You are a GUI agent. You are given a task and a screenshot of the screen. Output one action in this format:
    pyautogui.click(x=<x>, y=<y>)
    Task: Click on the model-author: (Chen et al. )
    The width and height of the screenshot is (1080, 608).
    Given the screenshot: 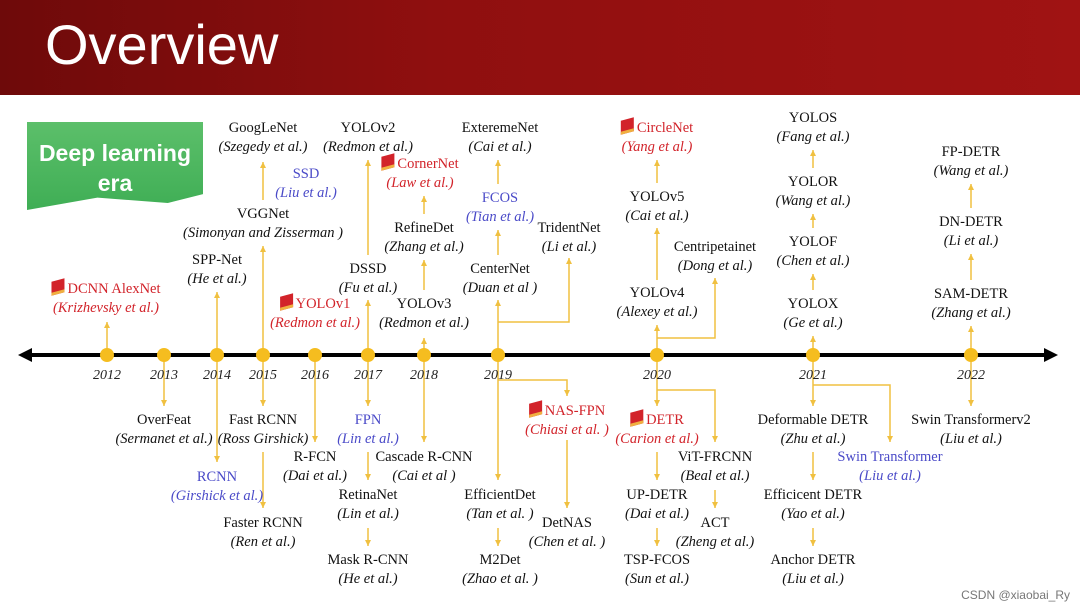 What is the action you would take?
    pyautogui.click(x=567, y=542)
    